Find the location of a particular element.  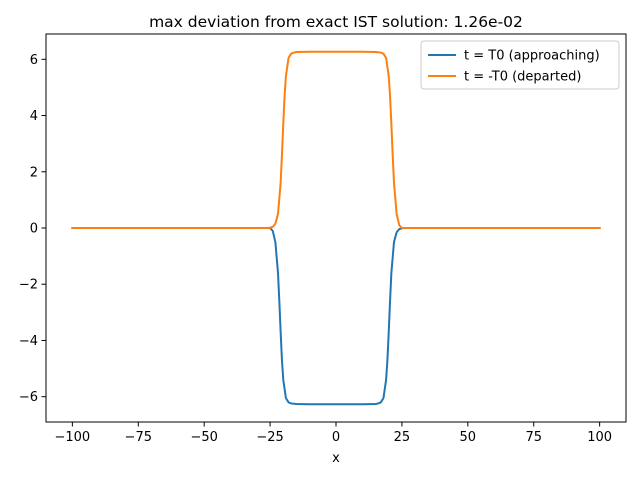

y-tick-label: −6 is located at coordinates (28, 397).